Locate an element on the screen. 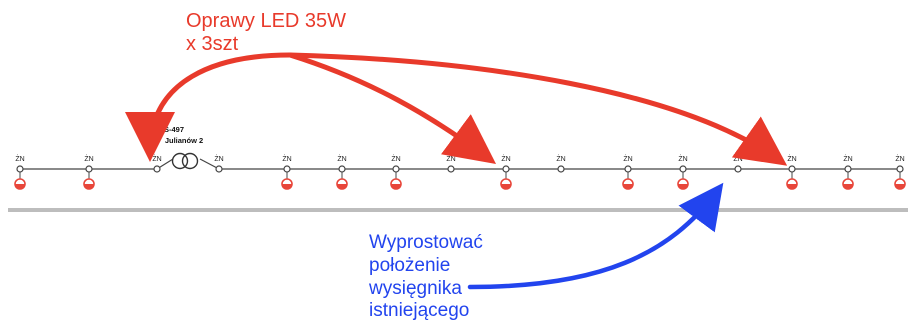 This screenshot has height=320, width=911. pole-16: ŻN is located at coordinates (900, 172).